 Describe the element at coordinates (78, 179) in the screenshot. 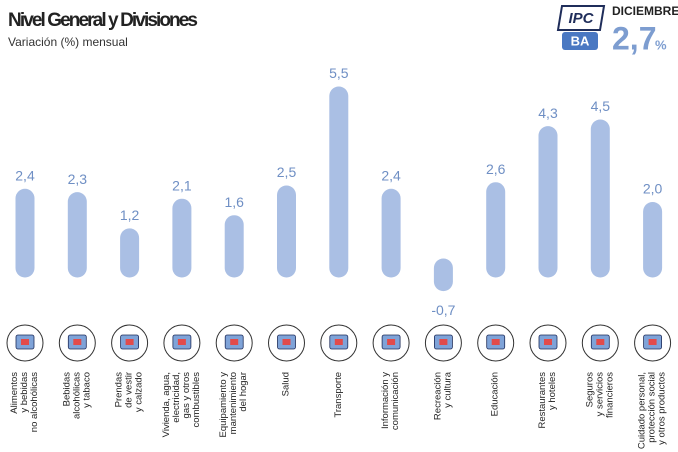

I see `value-label: 2,3` at that location.